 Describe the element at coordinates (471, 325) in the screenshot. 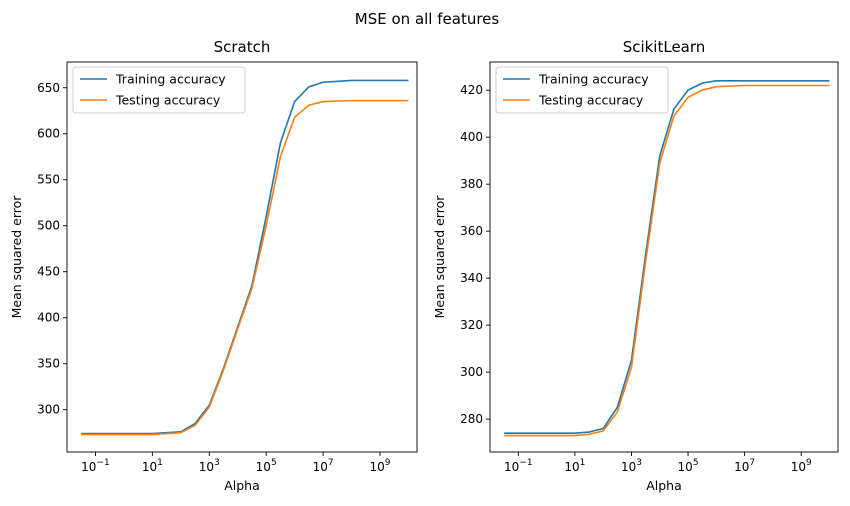

I see `y-tick-label: 320` at that location.